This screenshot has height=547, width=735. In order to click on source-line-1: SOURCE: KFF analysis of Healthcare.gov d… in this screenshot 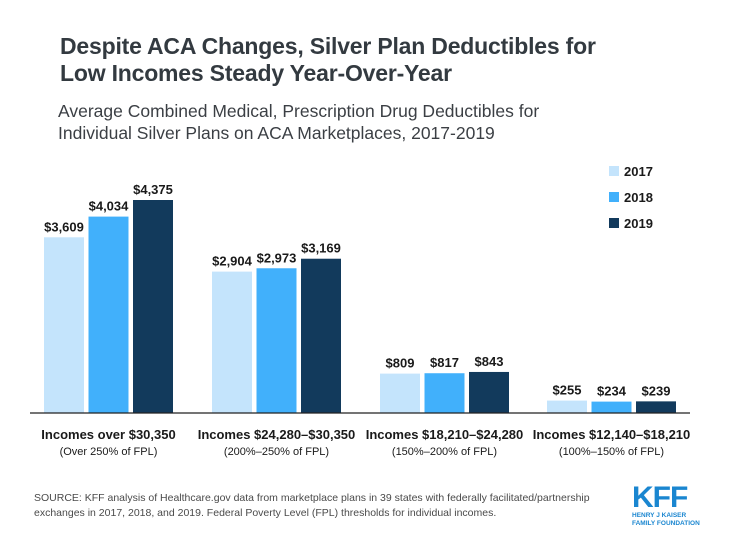, I will do `click(312, 498)`.